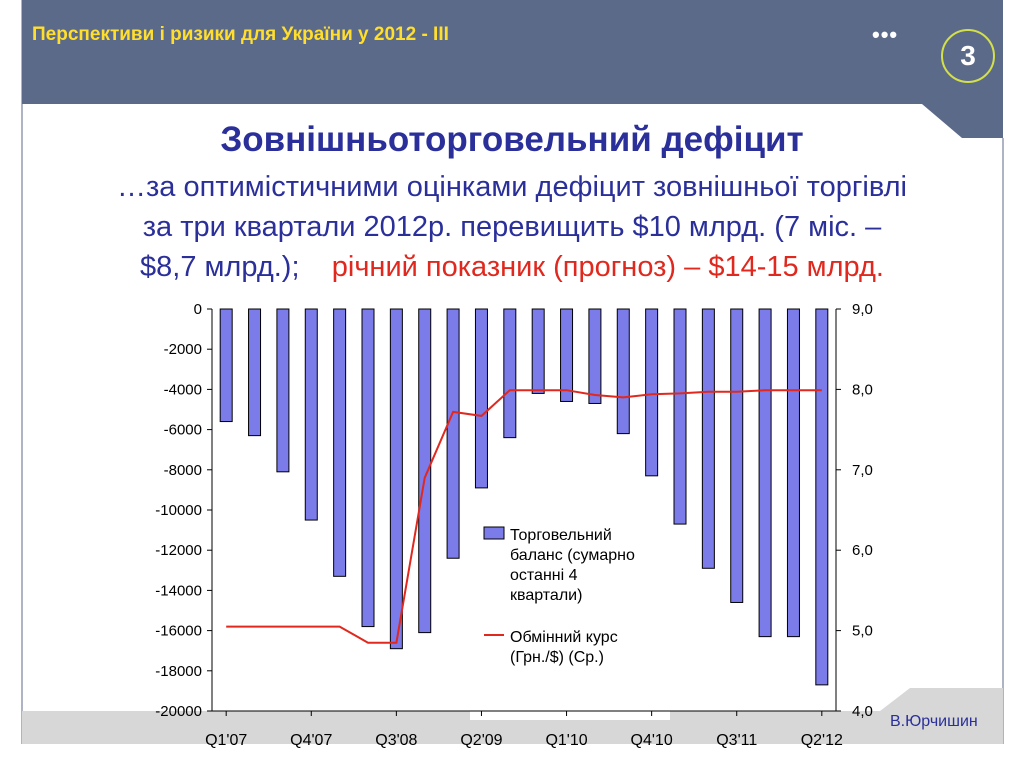  I want to click on y-right-tick-label: 5,0, so click(862, 631).